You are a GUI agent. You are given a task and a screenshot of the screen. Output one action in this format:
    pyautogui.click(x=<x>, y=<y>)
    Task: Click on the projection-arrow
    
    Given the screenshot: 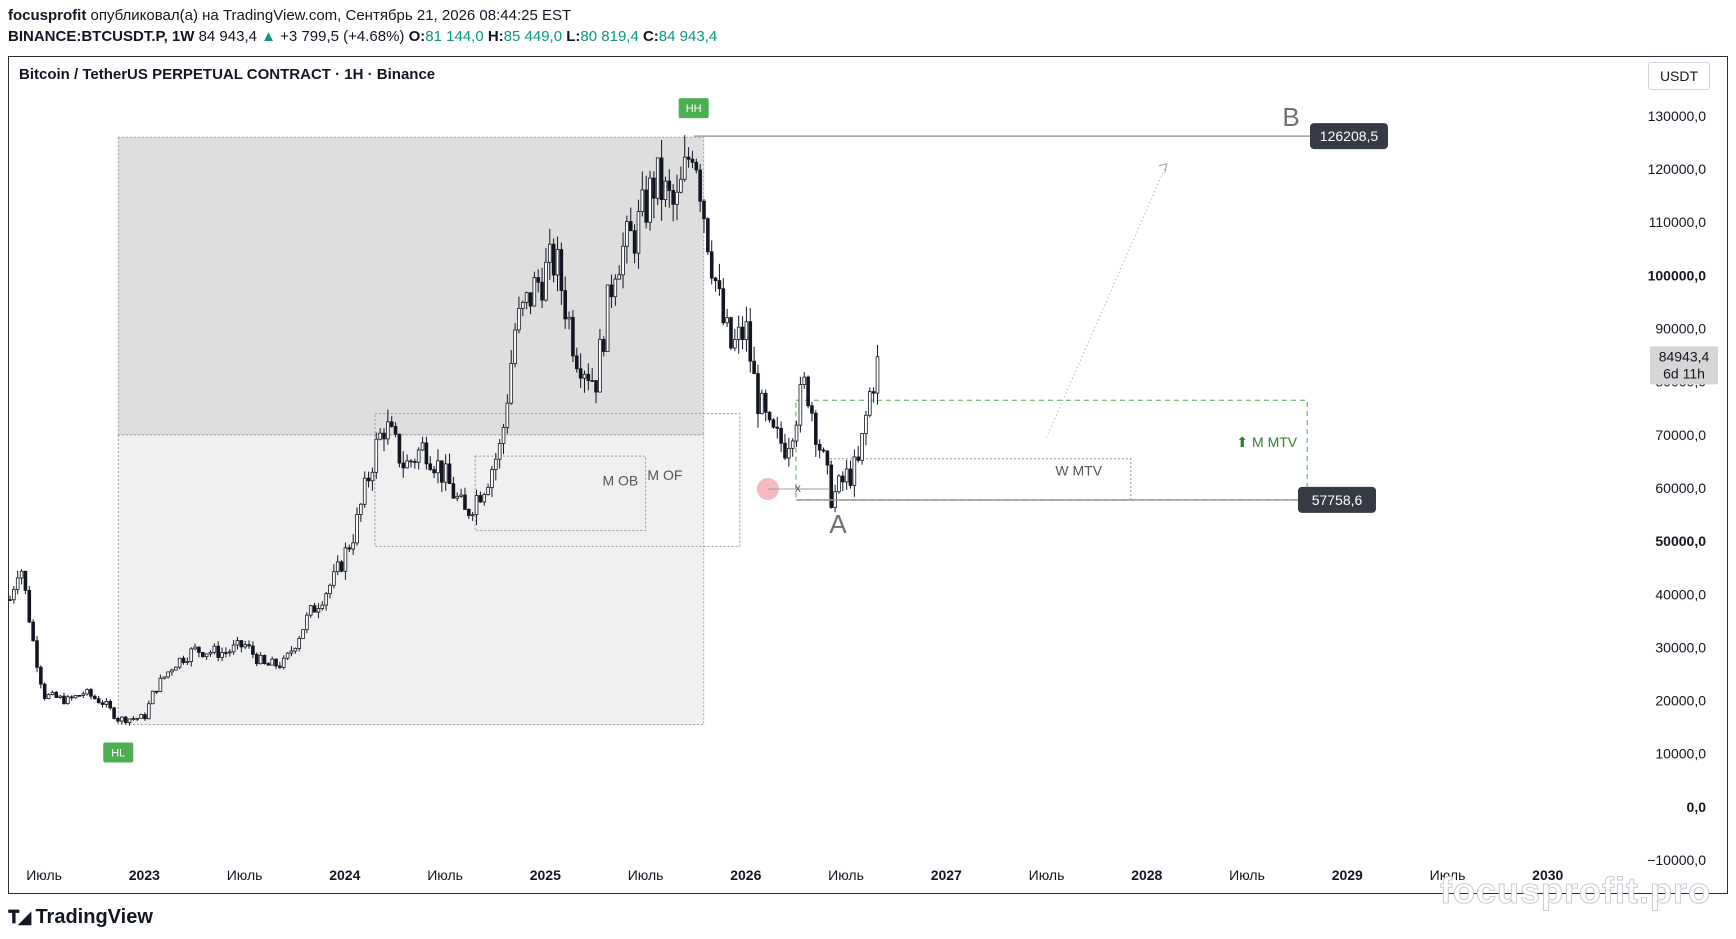 What is the action you would take?
    pyautogui.click(x=1107, y=300)
    